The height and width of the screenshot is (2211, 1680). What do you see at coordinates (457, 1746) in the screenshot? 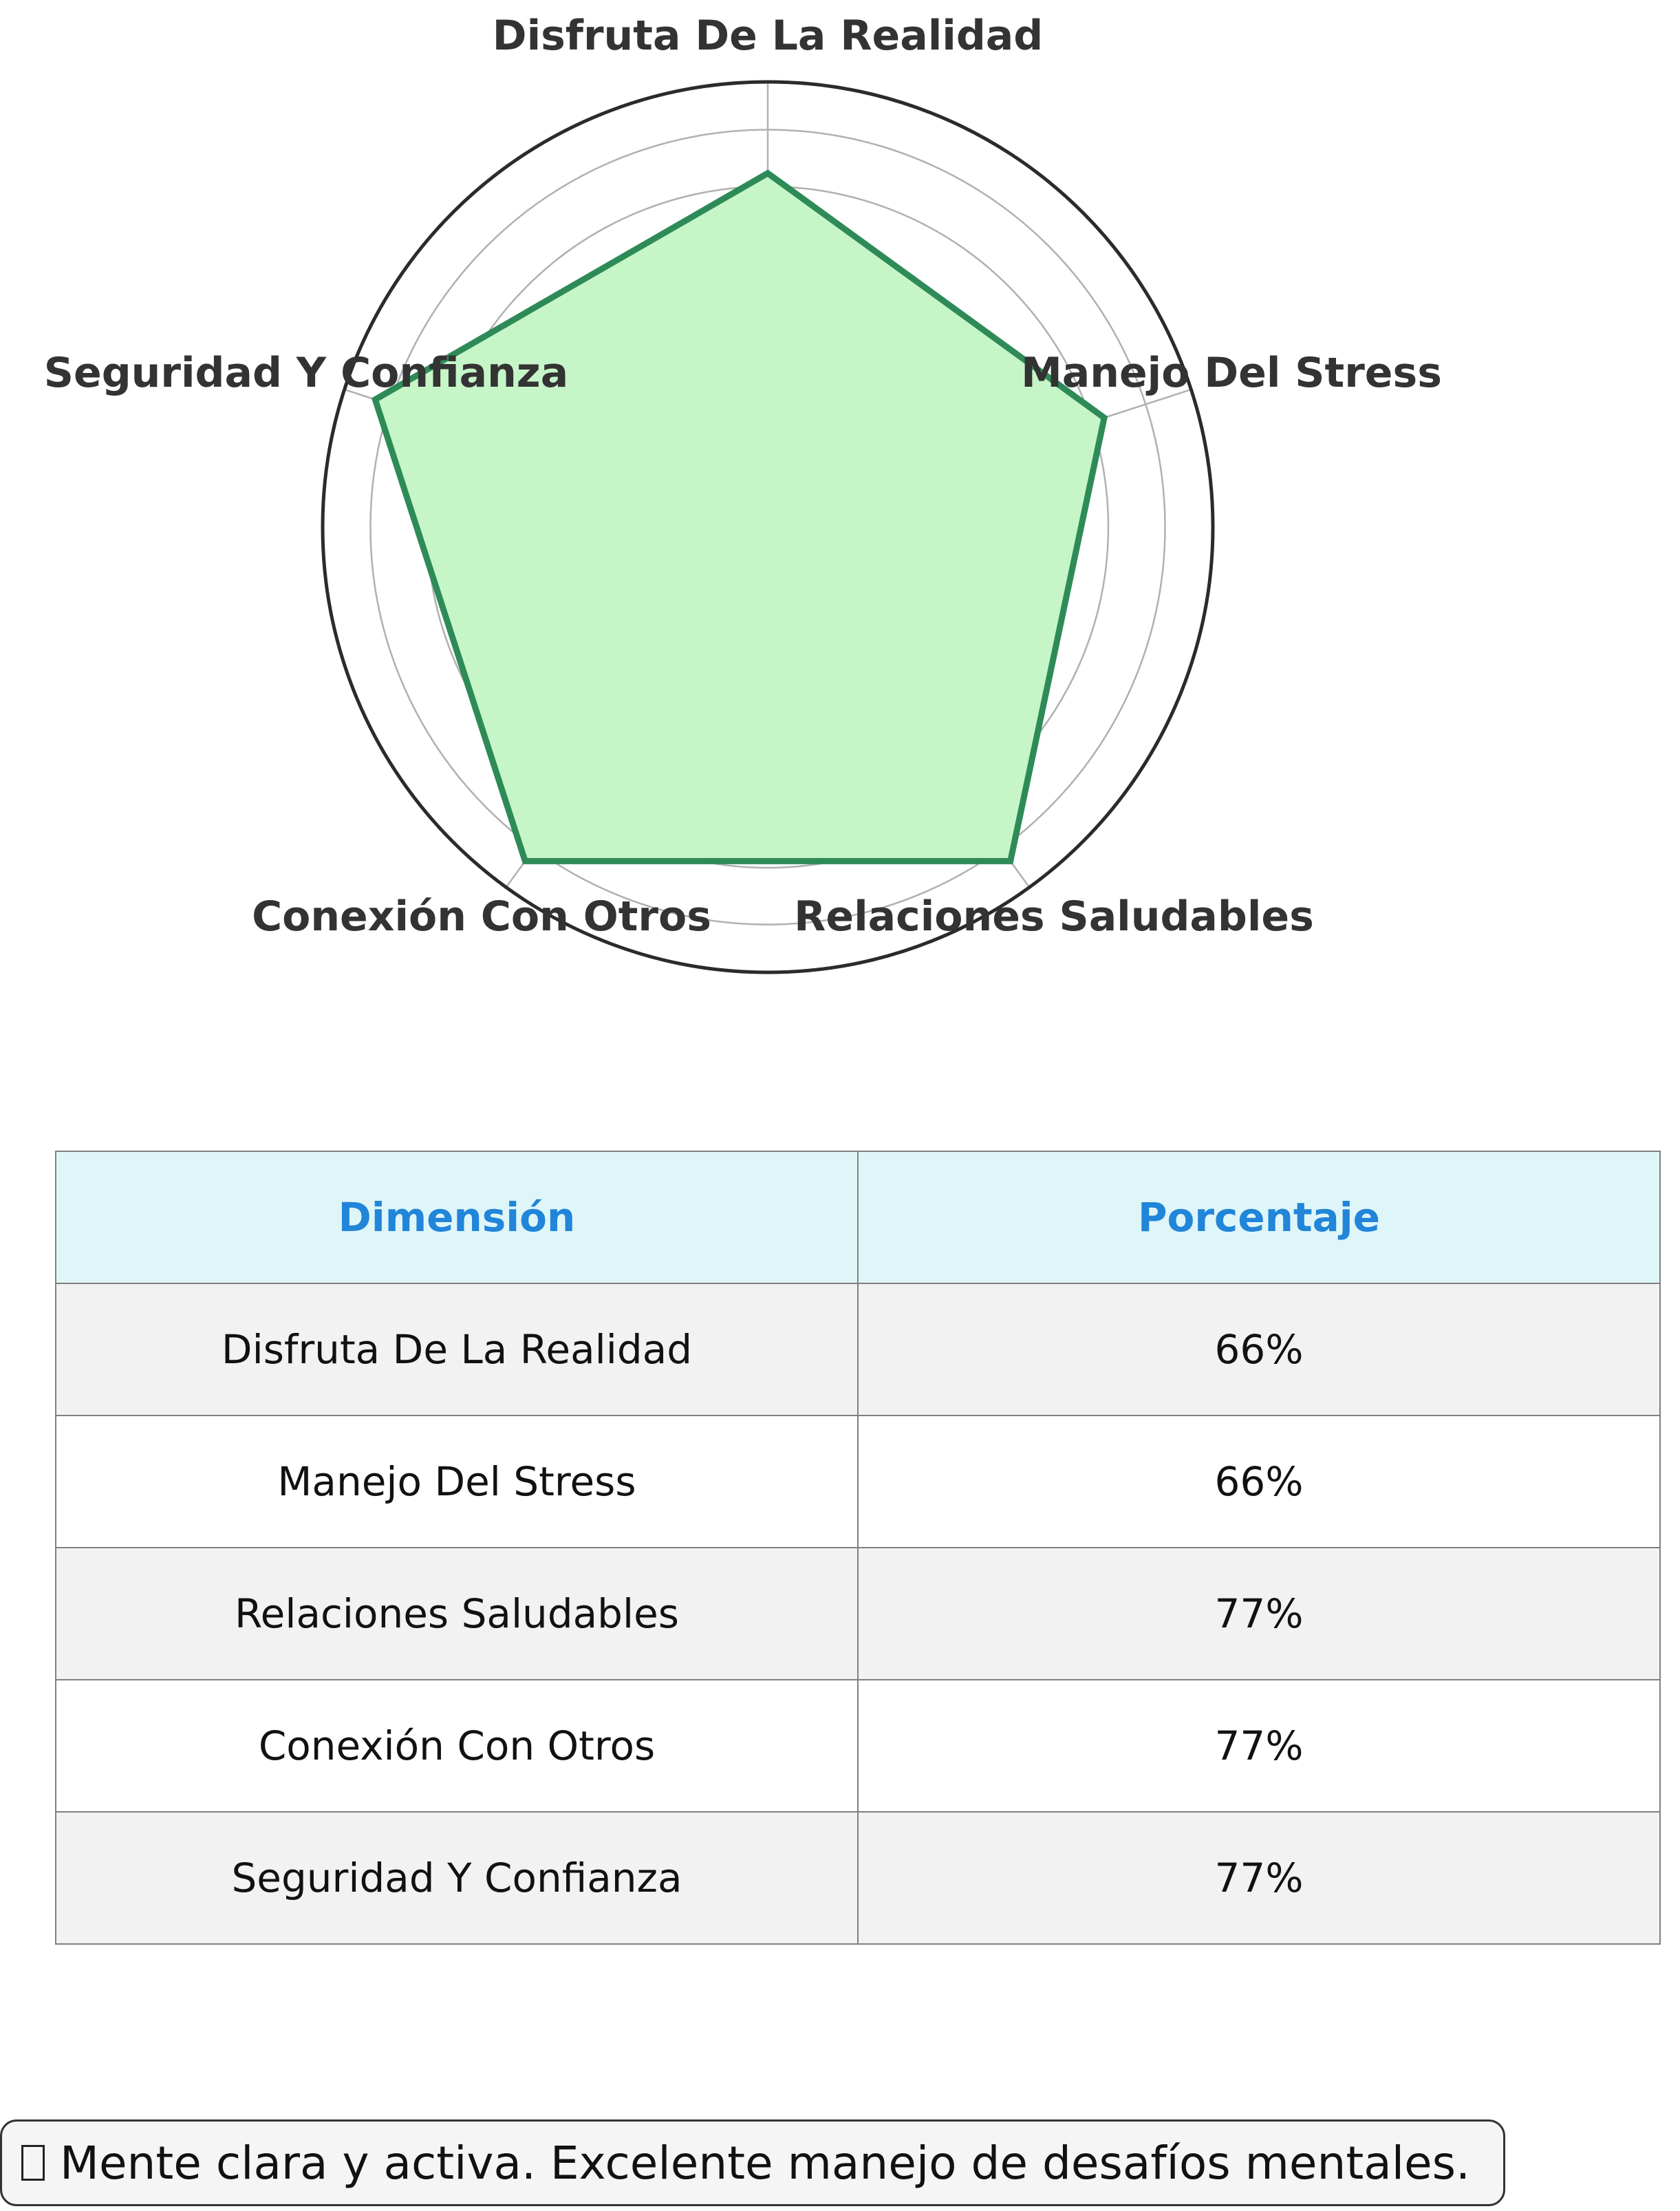
I see `dimension-cell: Conexión Con Otros` at bounding box center [457, 1746].